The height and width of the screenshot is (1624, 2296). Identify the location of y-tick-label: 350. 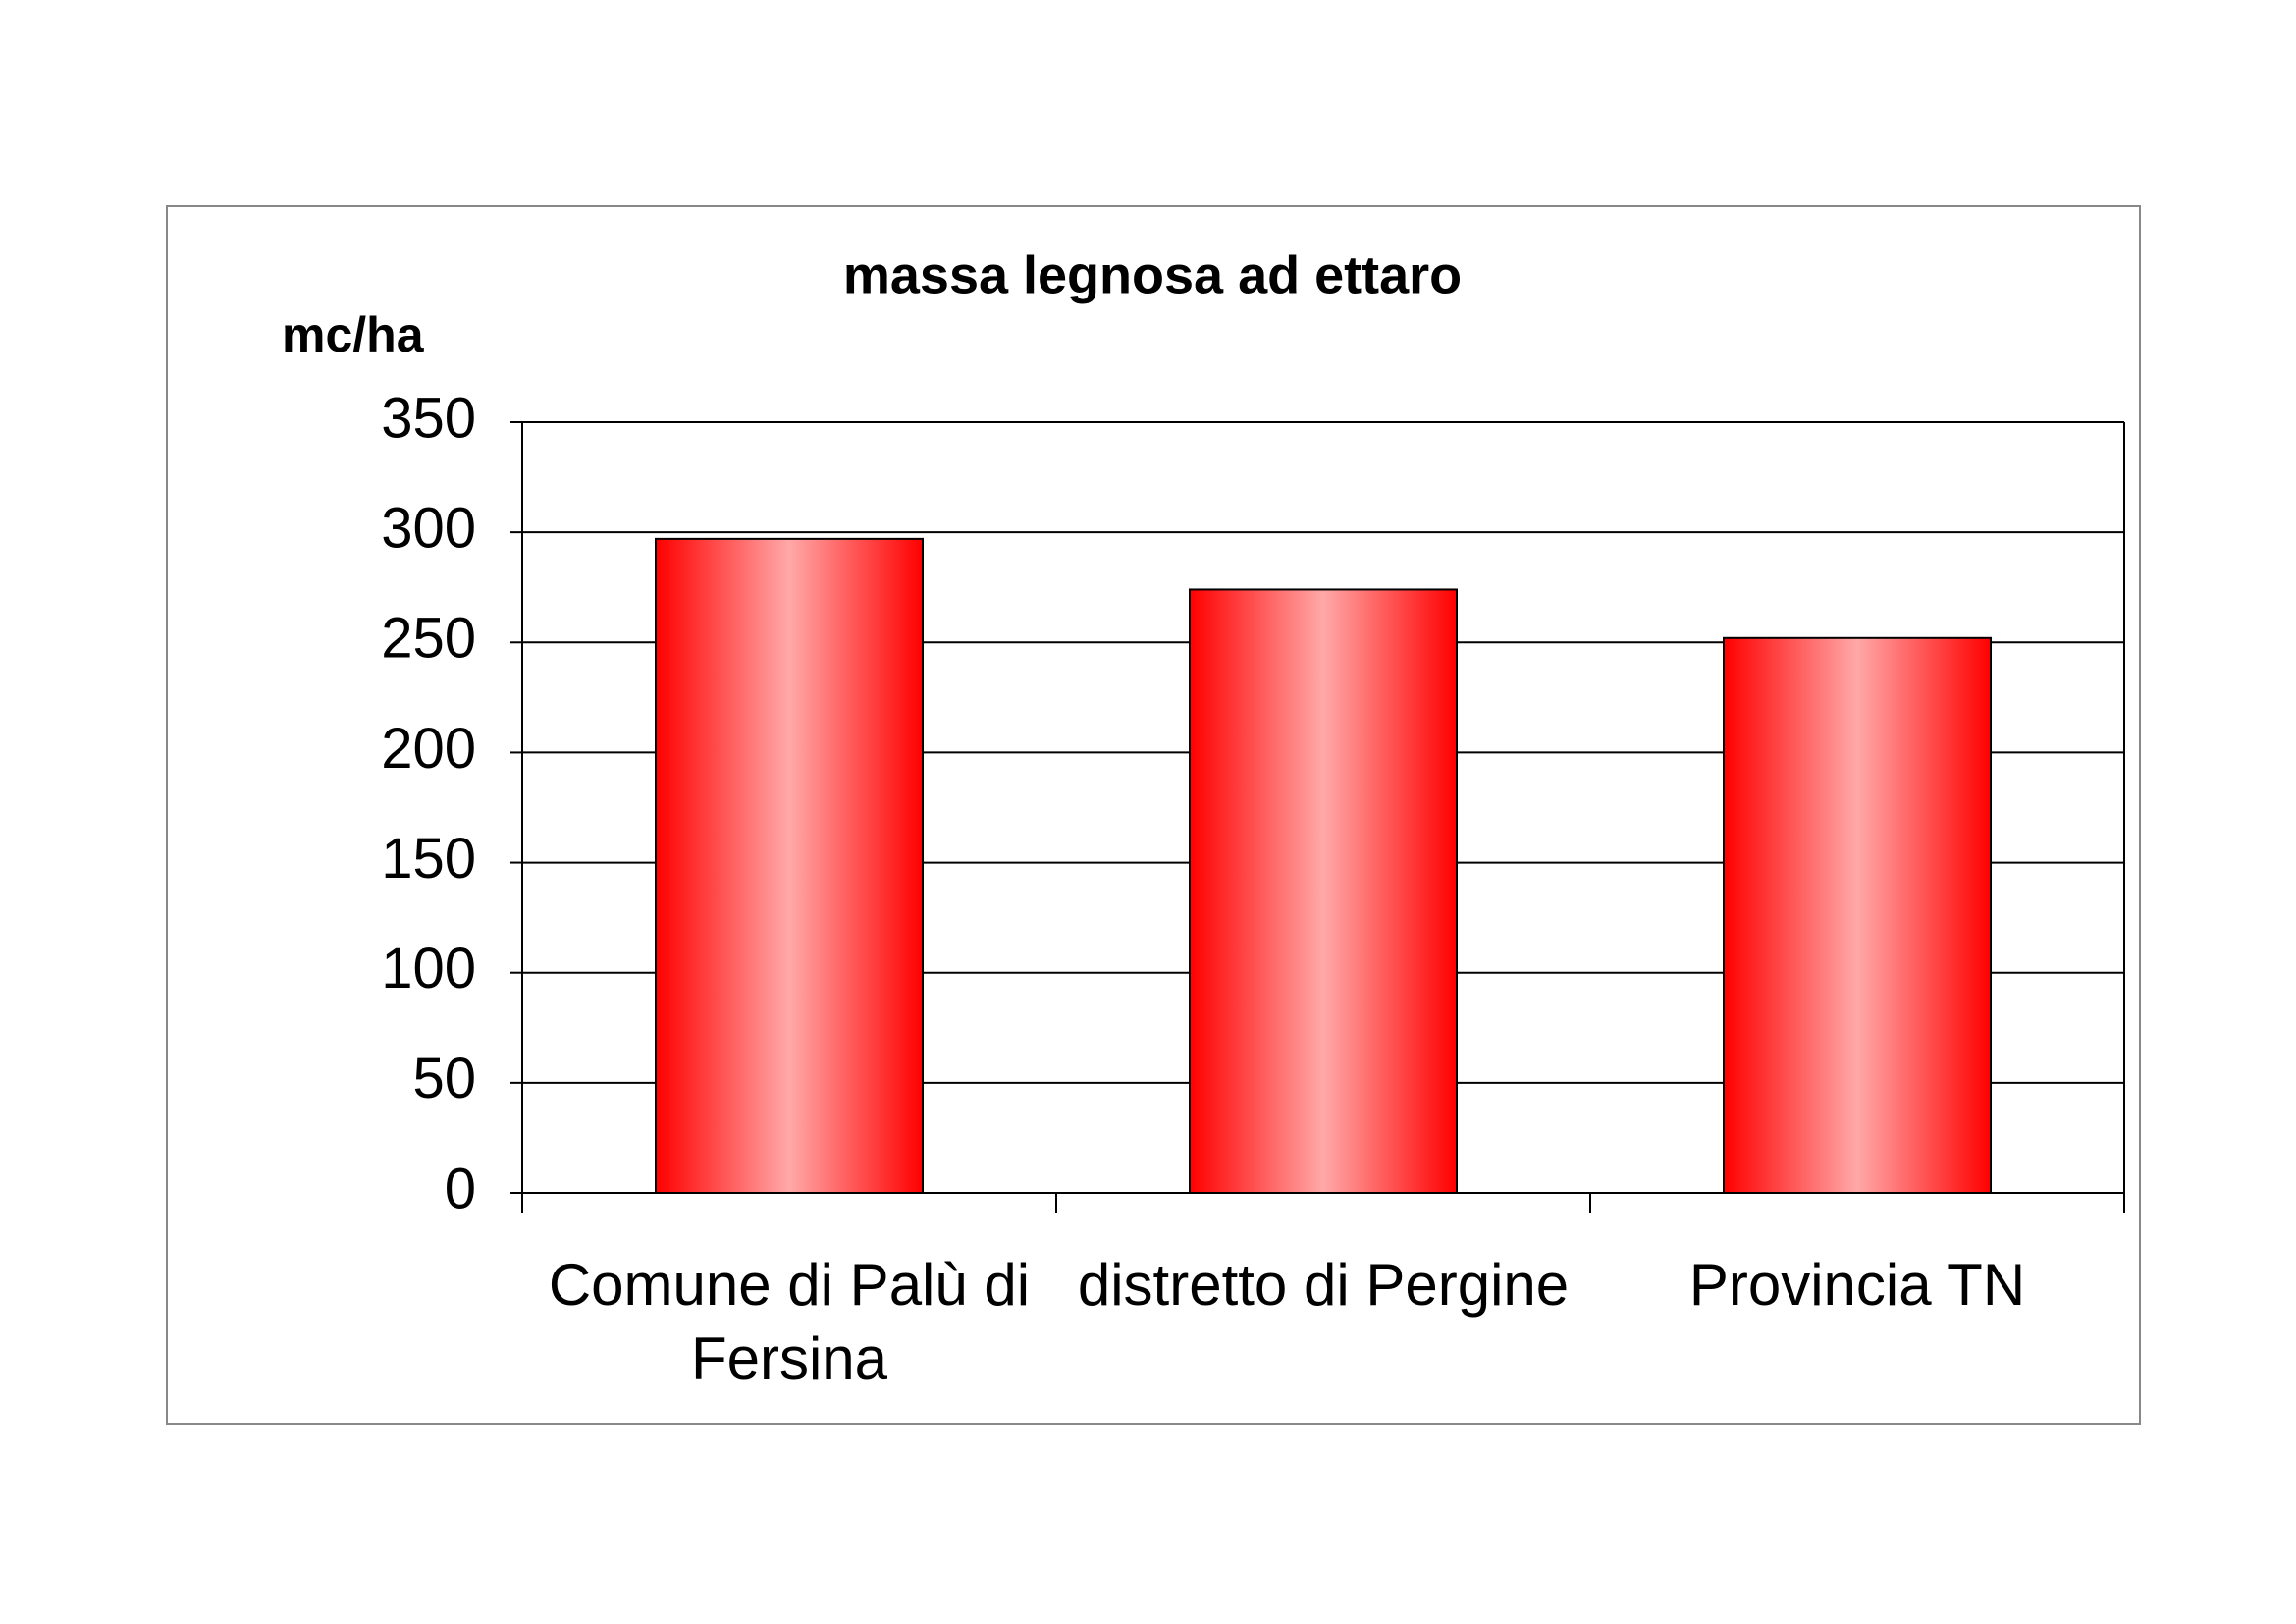
(429, 418).